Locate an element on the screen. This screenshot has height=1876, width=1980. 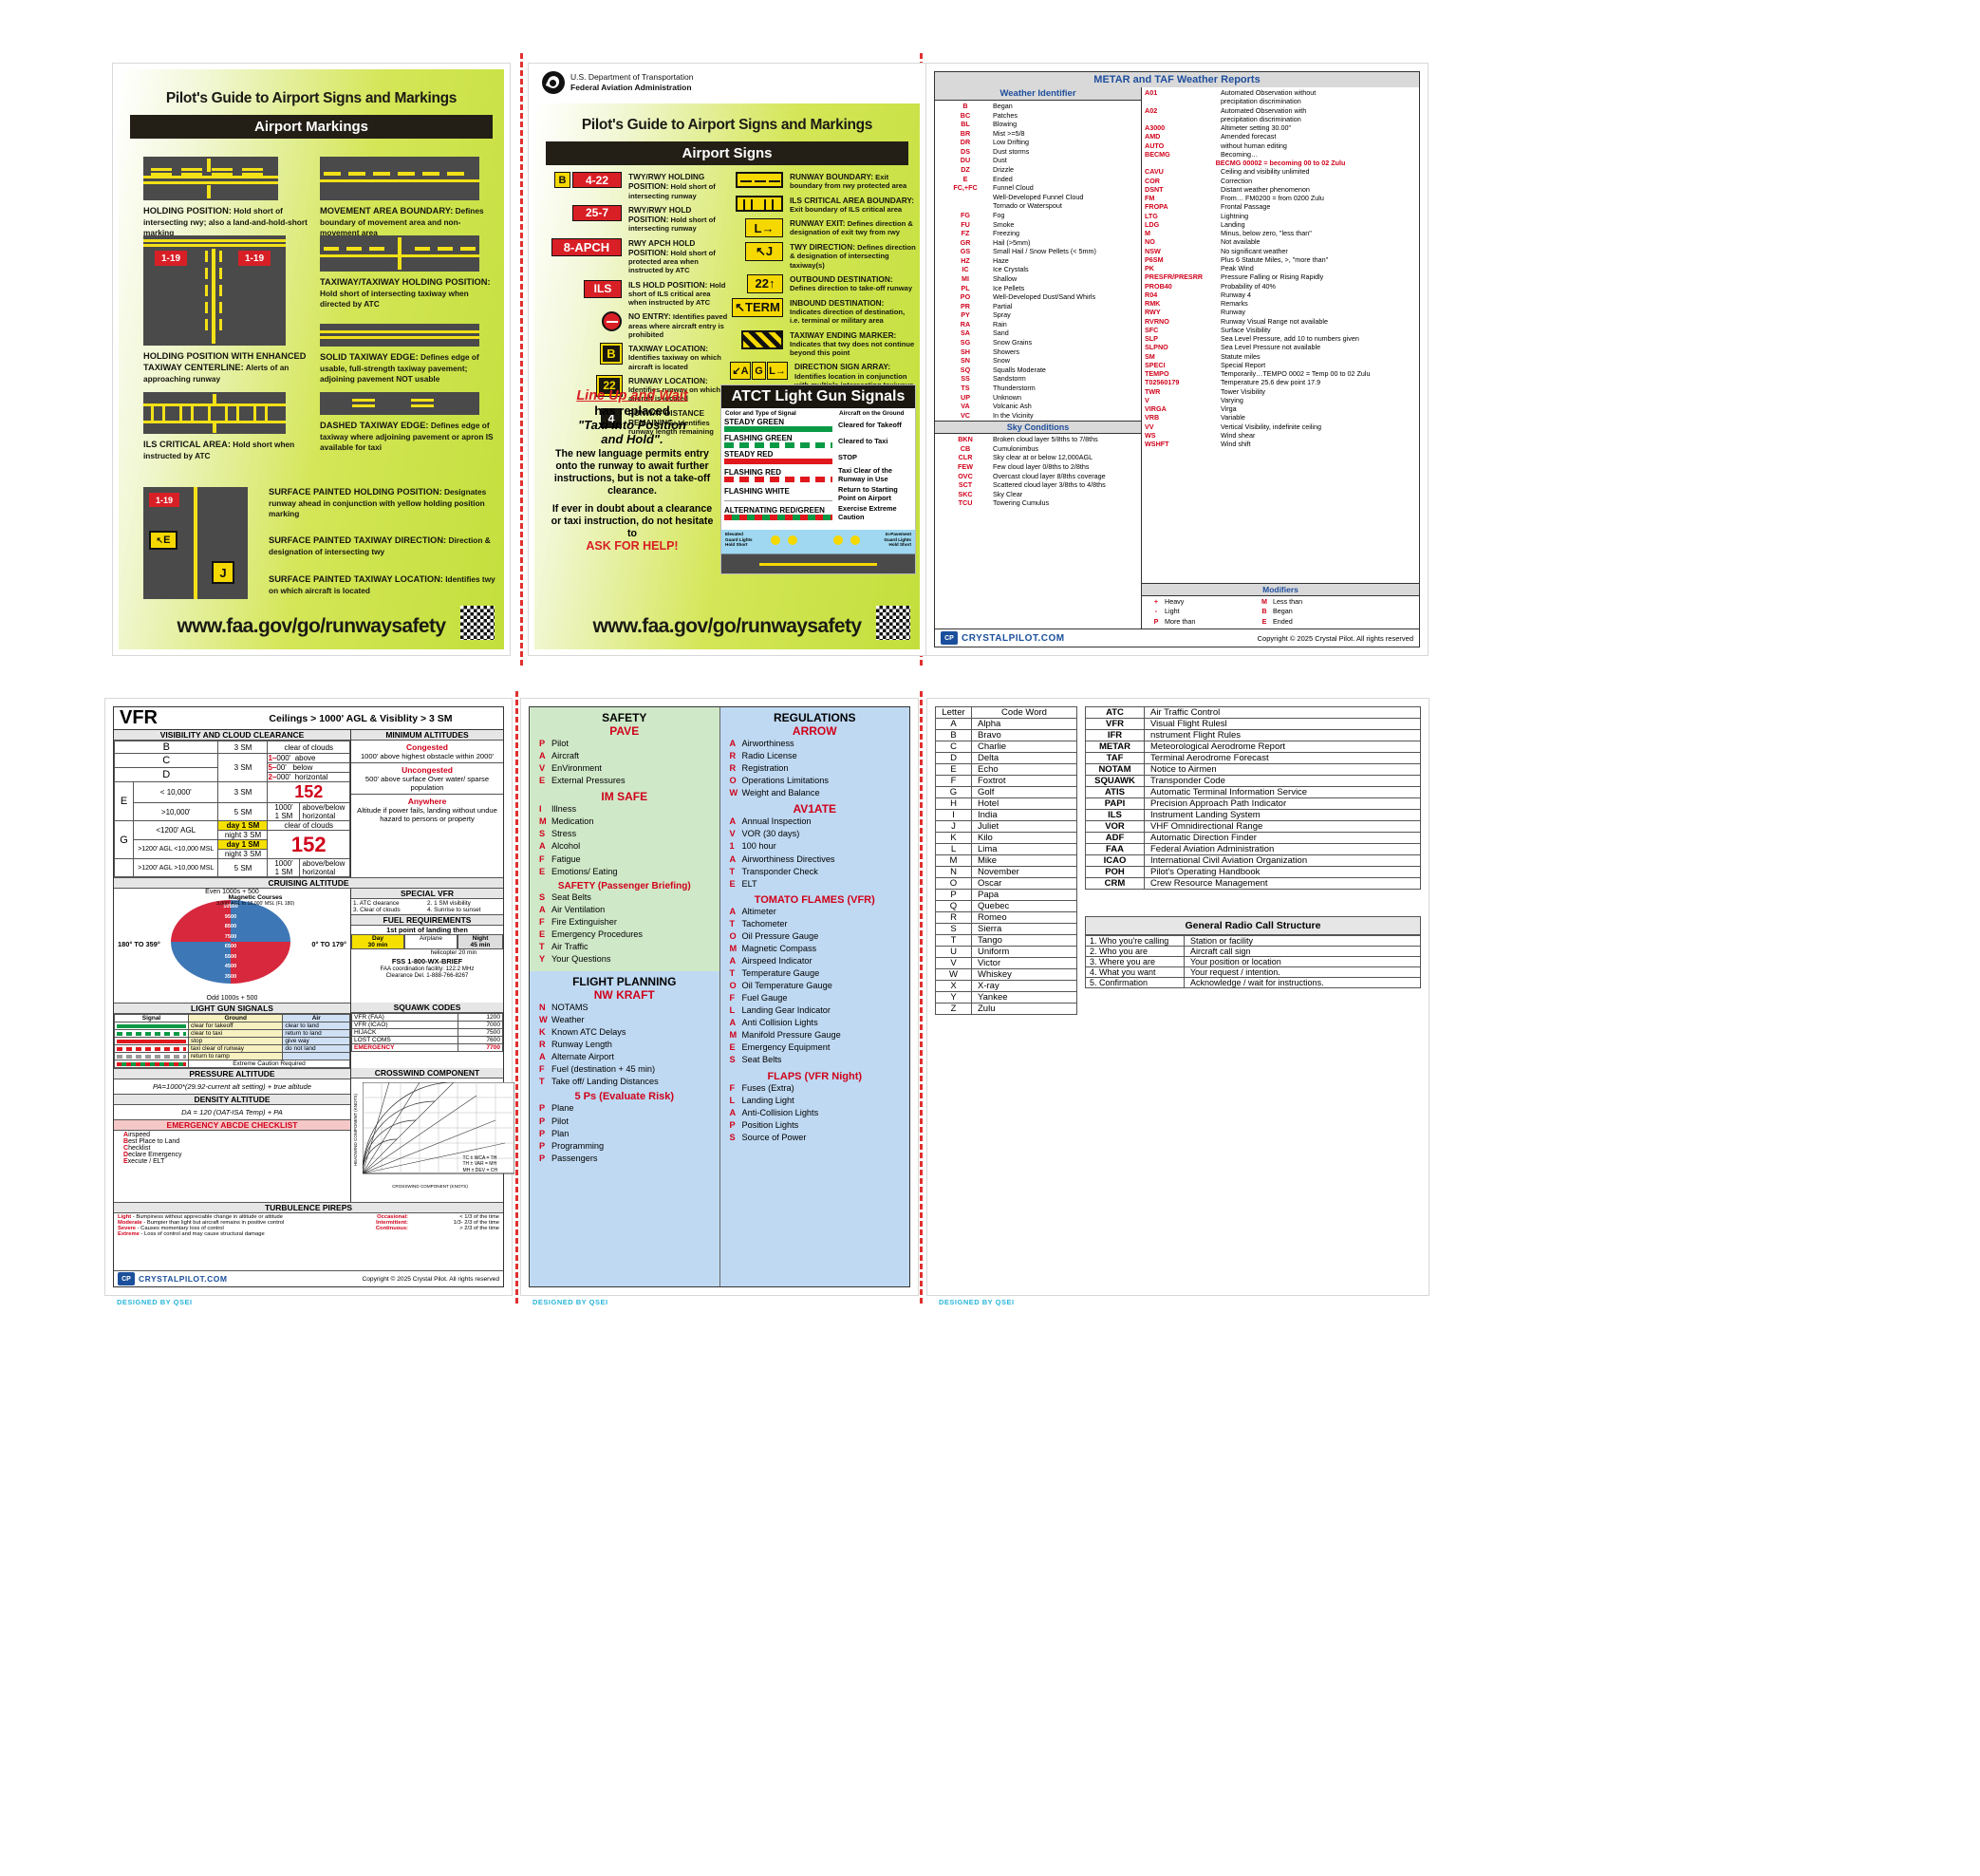
acronym-item: T Temperature Gauge is located at coordinates (820, 973).